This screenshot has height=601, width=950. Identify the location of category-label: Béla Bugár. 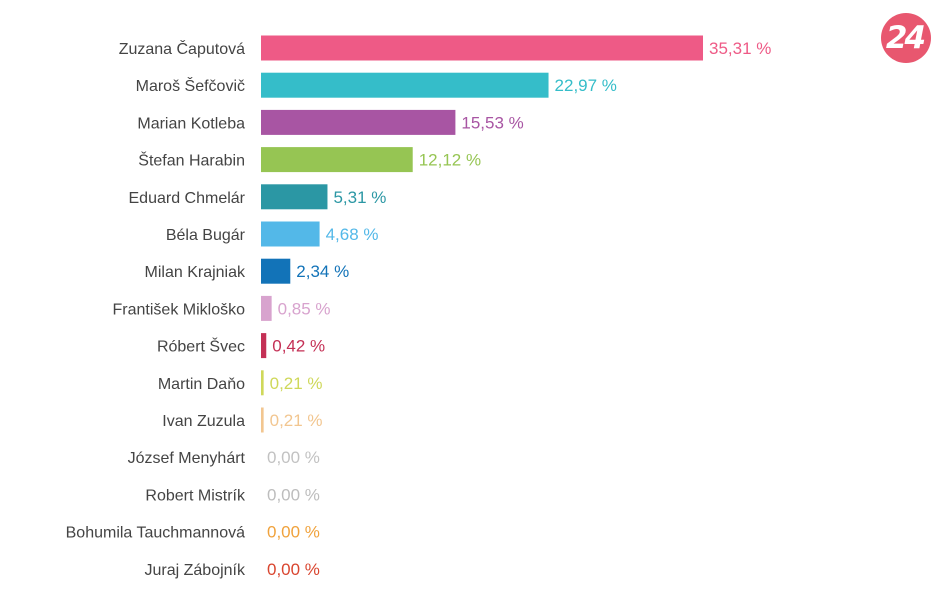
(206, 235).